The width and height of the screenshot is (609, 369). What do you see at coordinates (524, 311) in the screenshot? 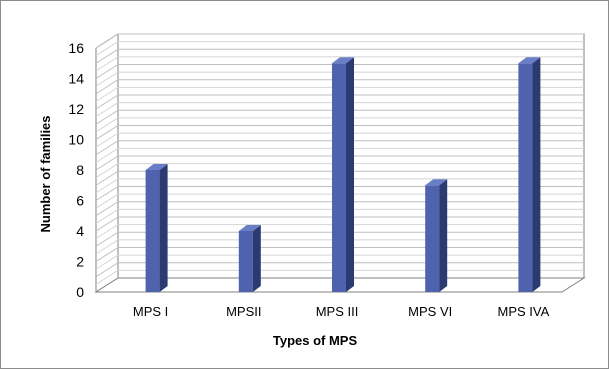
I see `x-tick-label: MPS IVA` at bounding box center [524, 311].